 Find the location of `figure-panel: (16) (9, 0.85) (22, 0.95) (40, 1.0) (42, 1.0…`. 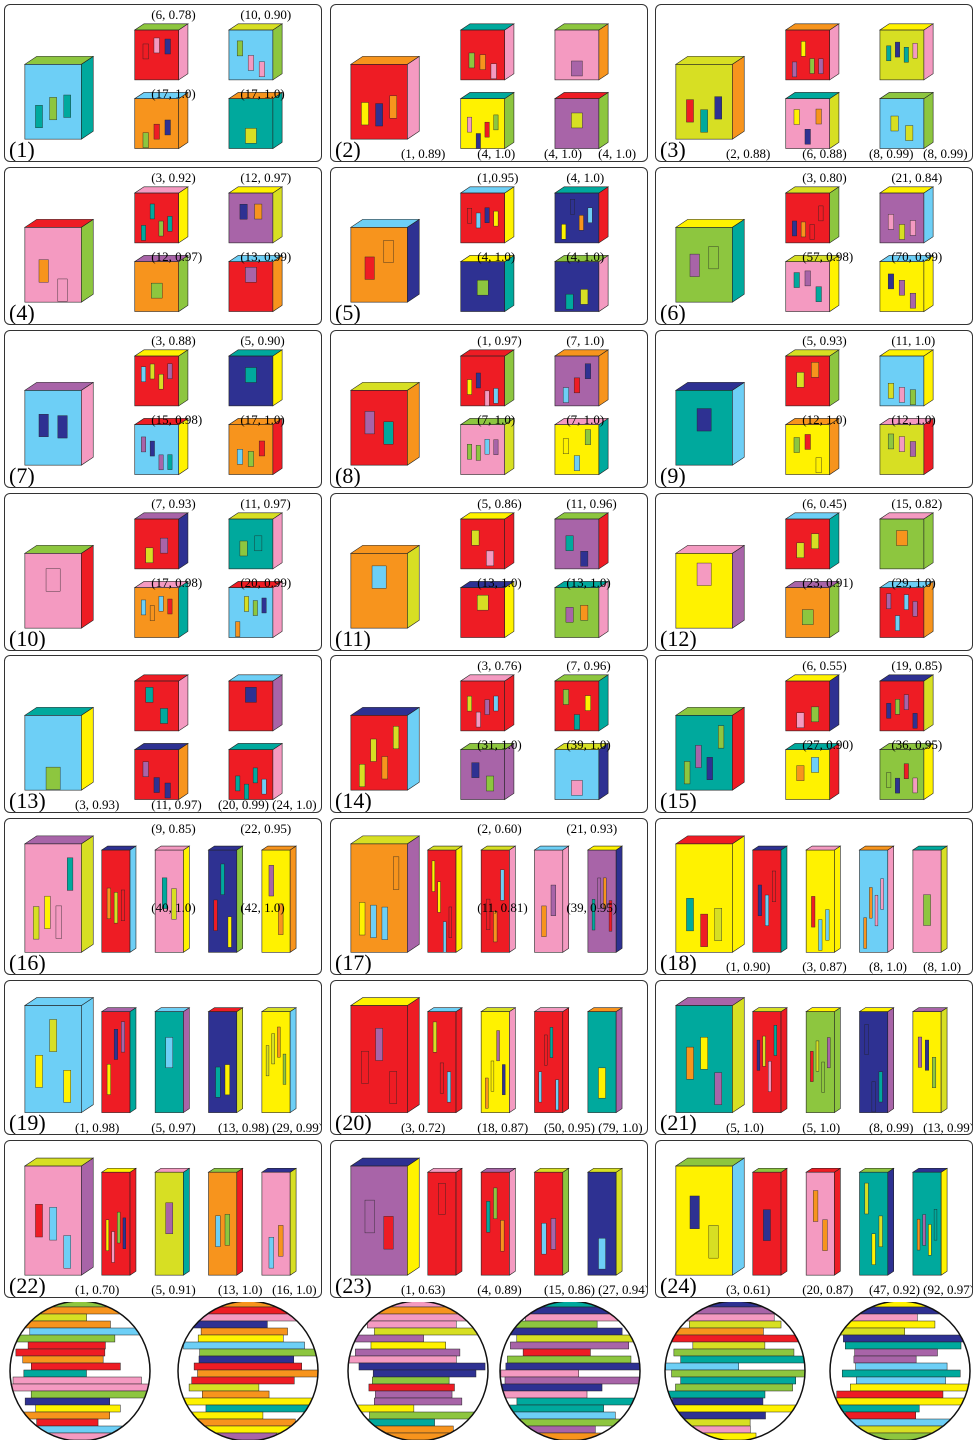

figure-panel: (16) (9, 0.85) (22, 0.95) (40, 1.0) (42, 1.0… is located at coordinates (163, 896).